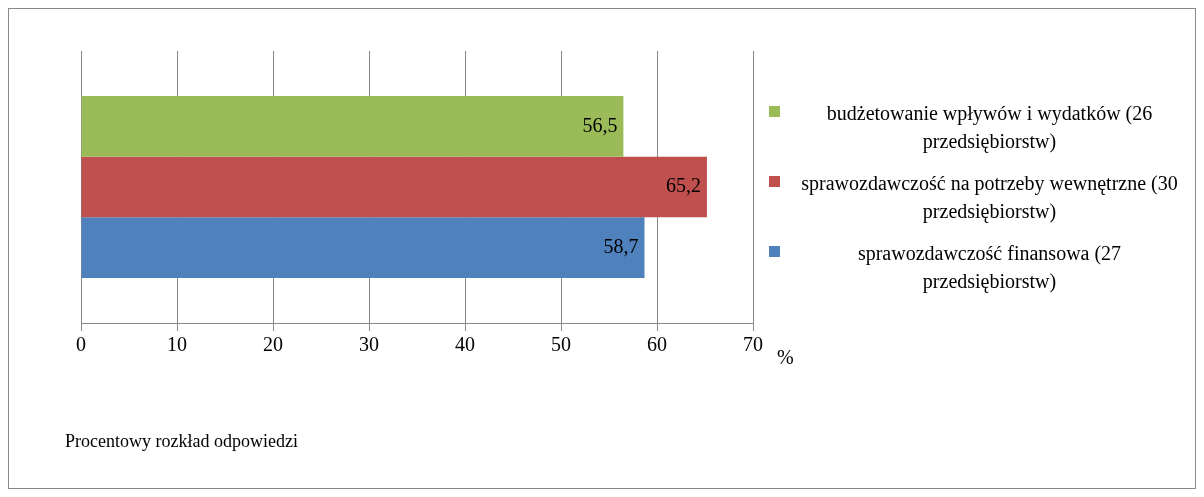 Image resolution: width=1204 pixels, height=497 pixels. I want to click on x-tick-label: 20, so click(273, 344).